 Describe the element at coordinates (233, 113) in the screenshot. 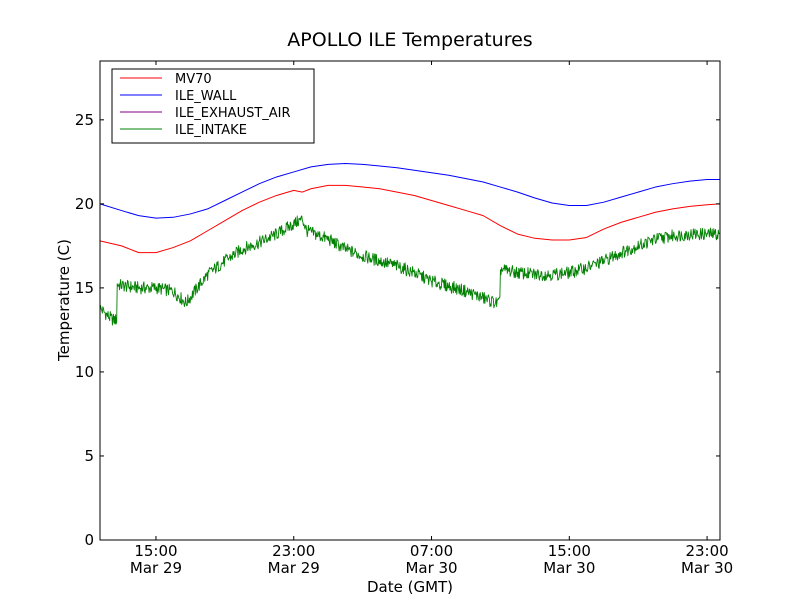

I see `legend-label-ile-exhaust-air: ILE_EXHAUST_AIR` at that location.